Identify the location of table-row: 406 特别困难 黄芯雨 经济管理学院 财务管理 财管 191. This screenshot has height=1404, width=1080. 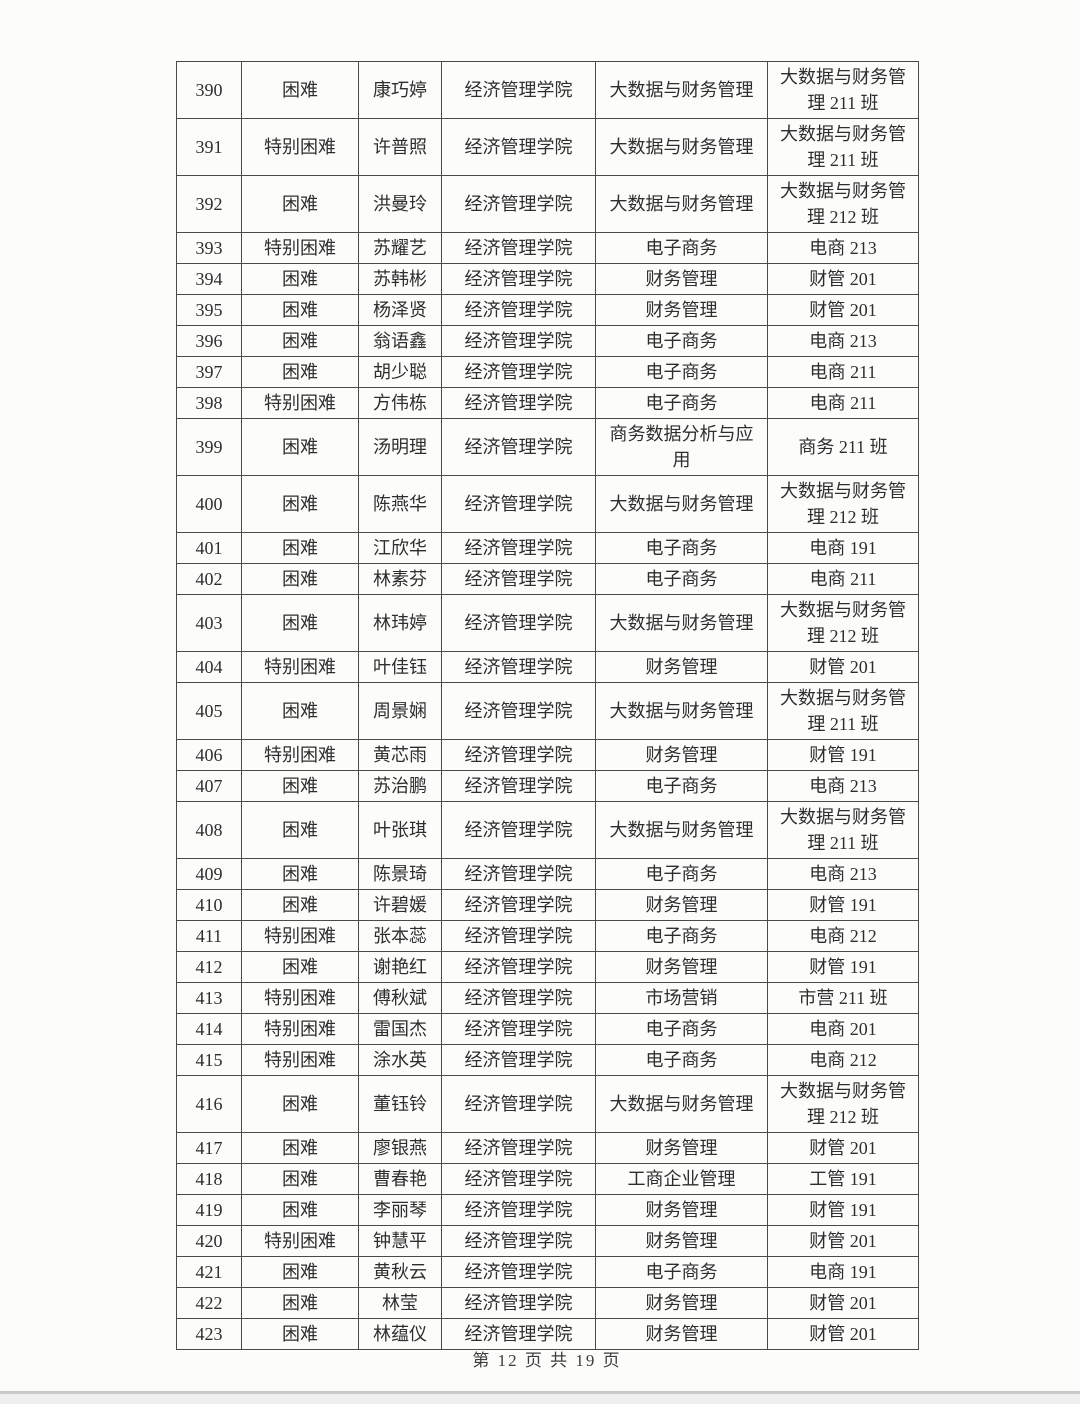
(547, 755).